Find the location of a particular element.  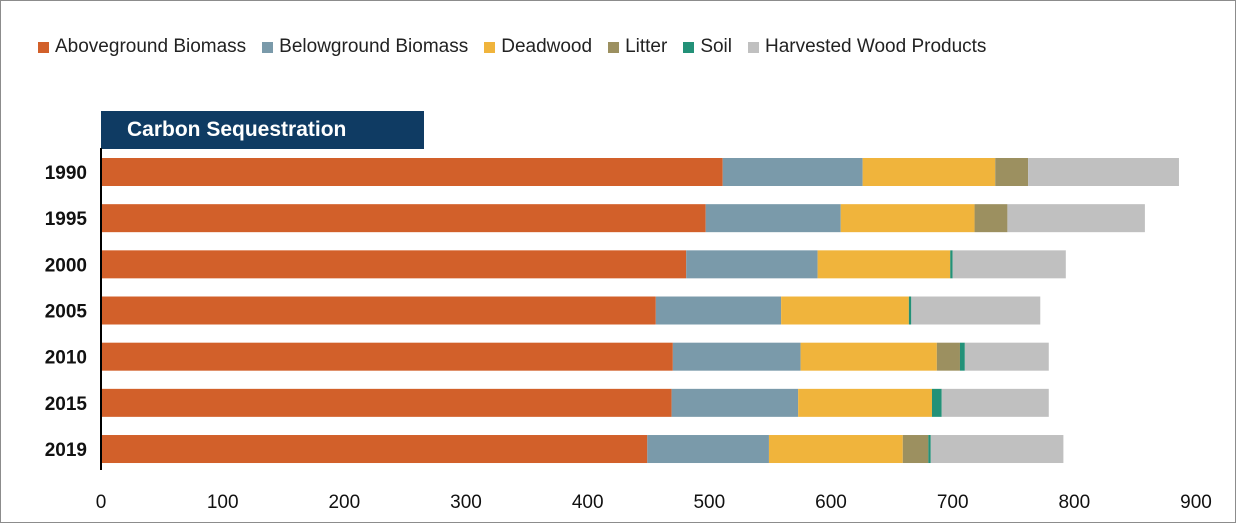

y-tick-label: 2010 is located at coordinates (66, 358).